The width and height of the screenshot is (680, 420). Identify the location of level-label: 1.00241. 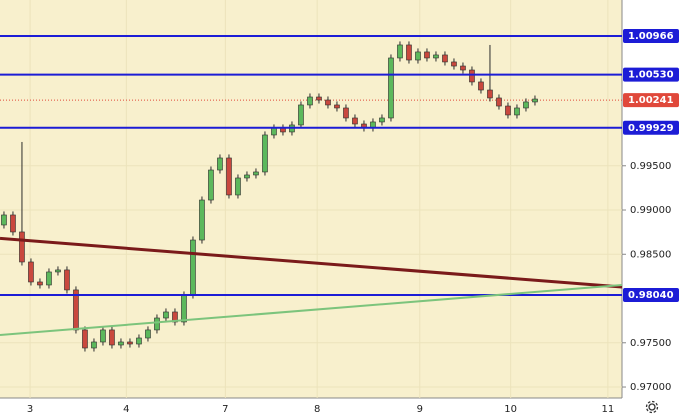
(651, 100).